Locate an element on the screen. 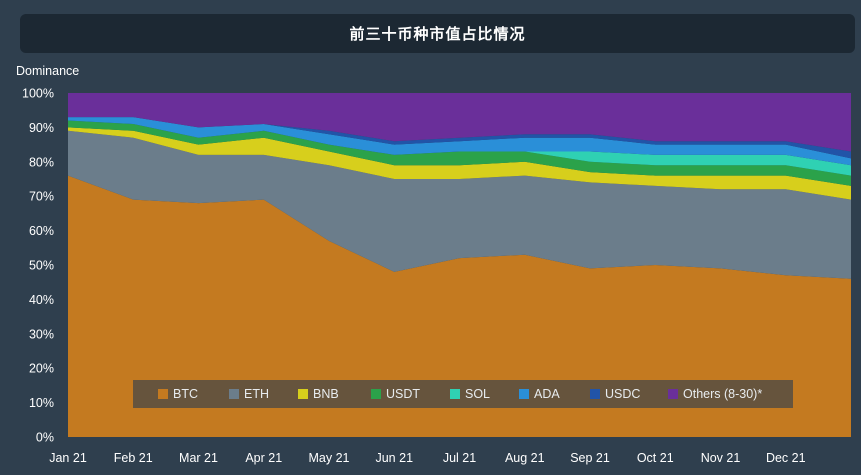  chart-title: 前三十币种市值占比情况 is located at coordinates (437, 34).